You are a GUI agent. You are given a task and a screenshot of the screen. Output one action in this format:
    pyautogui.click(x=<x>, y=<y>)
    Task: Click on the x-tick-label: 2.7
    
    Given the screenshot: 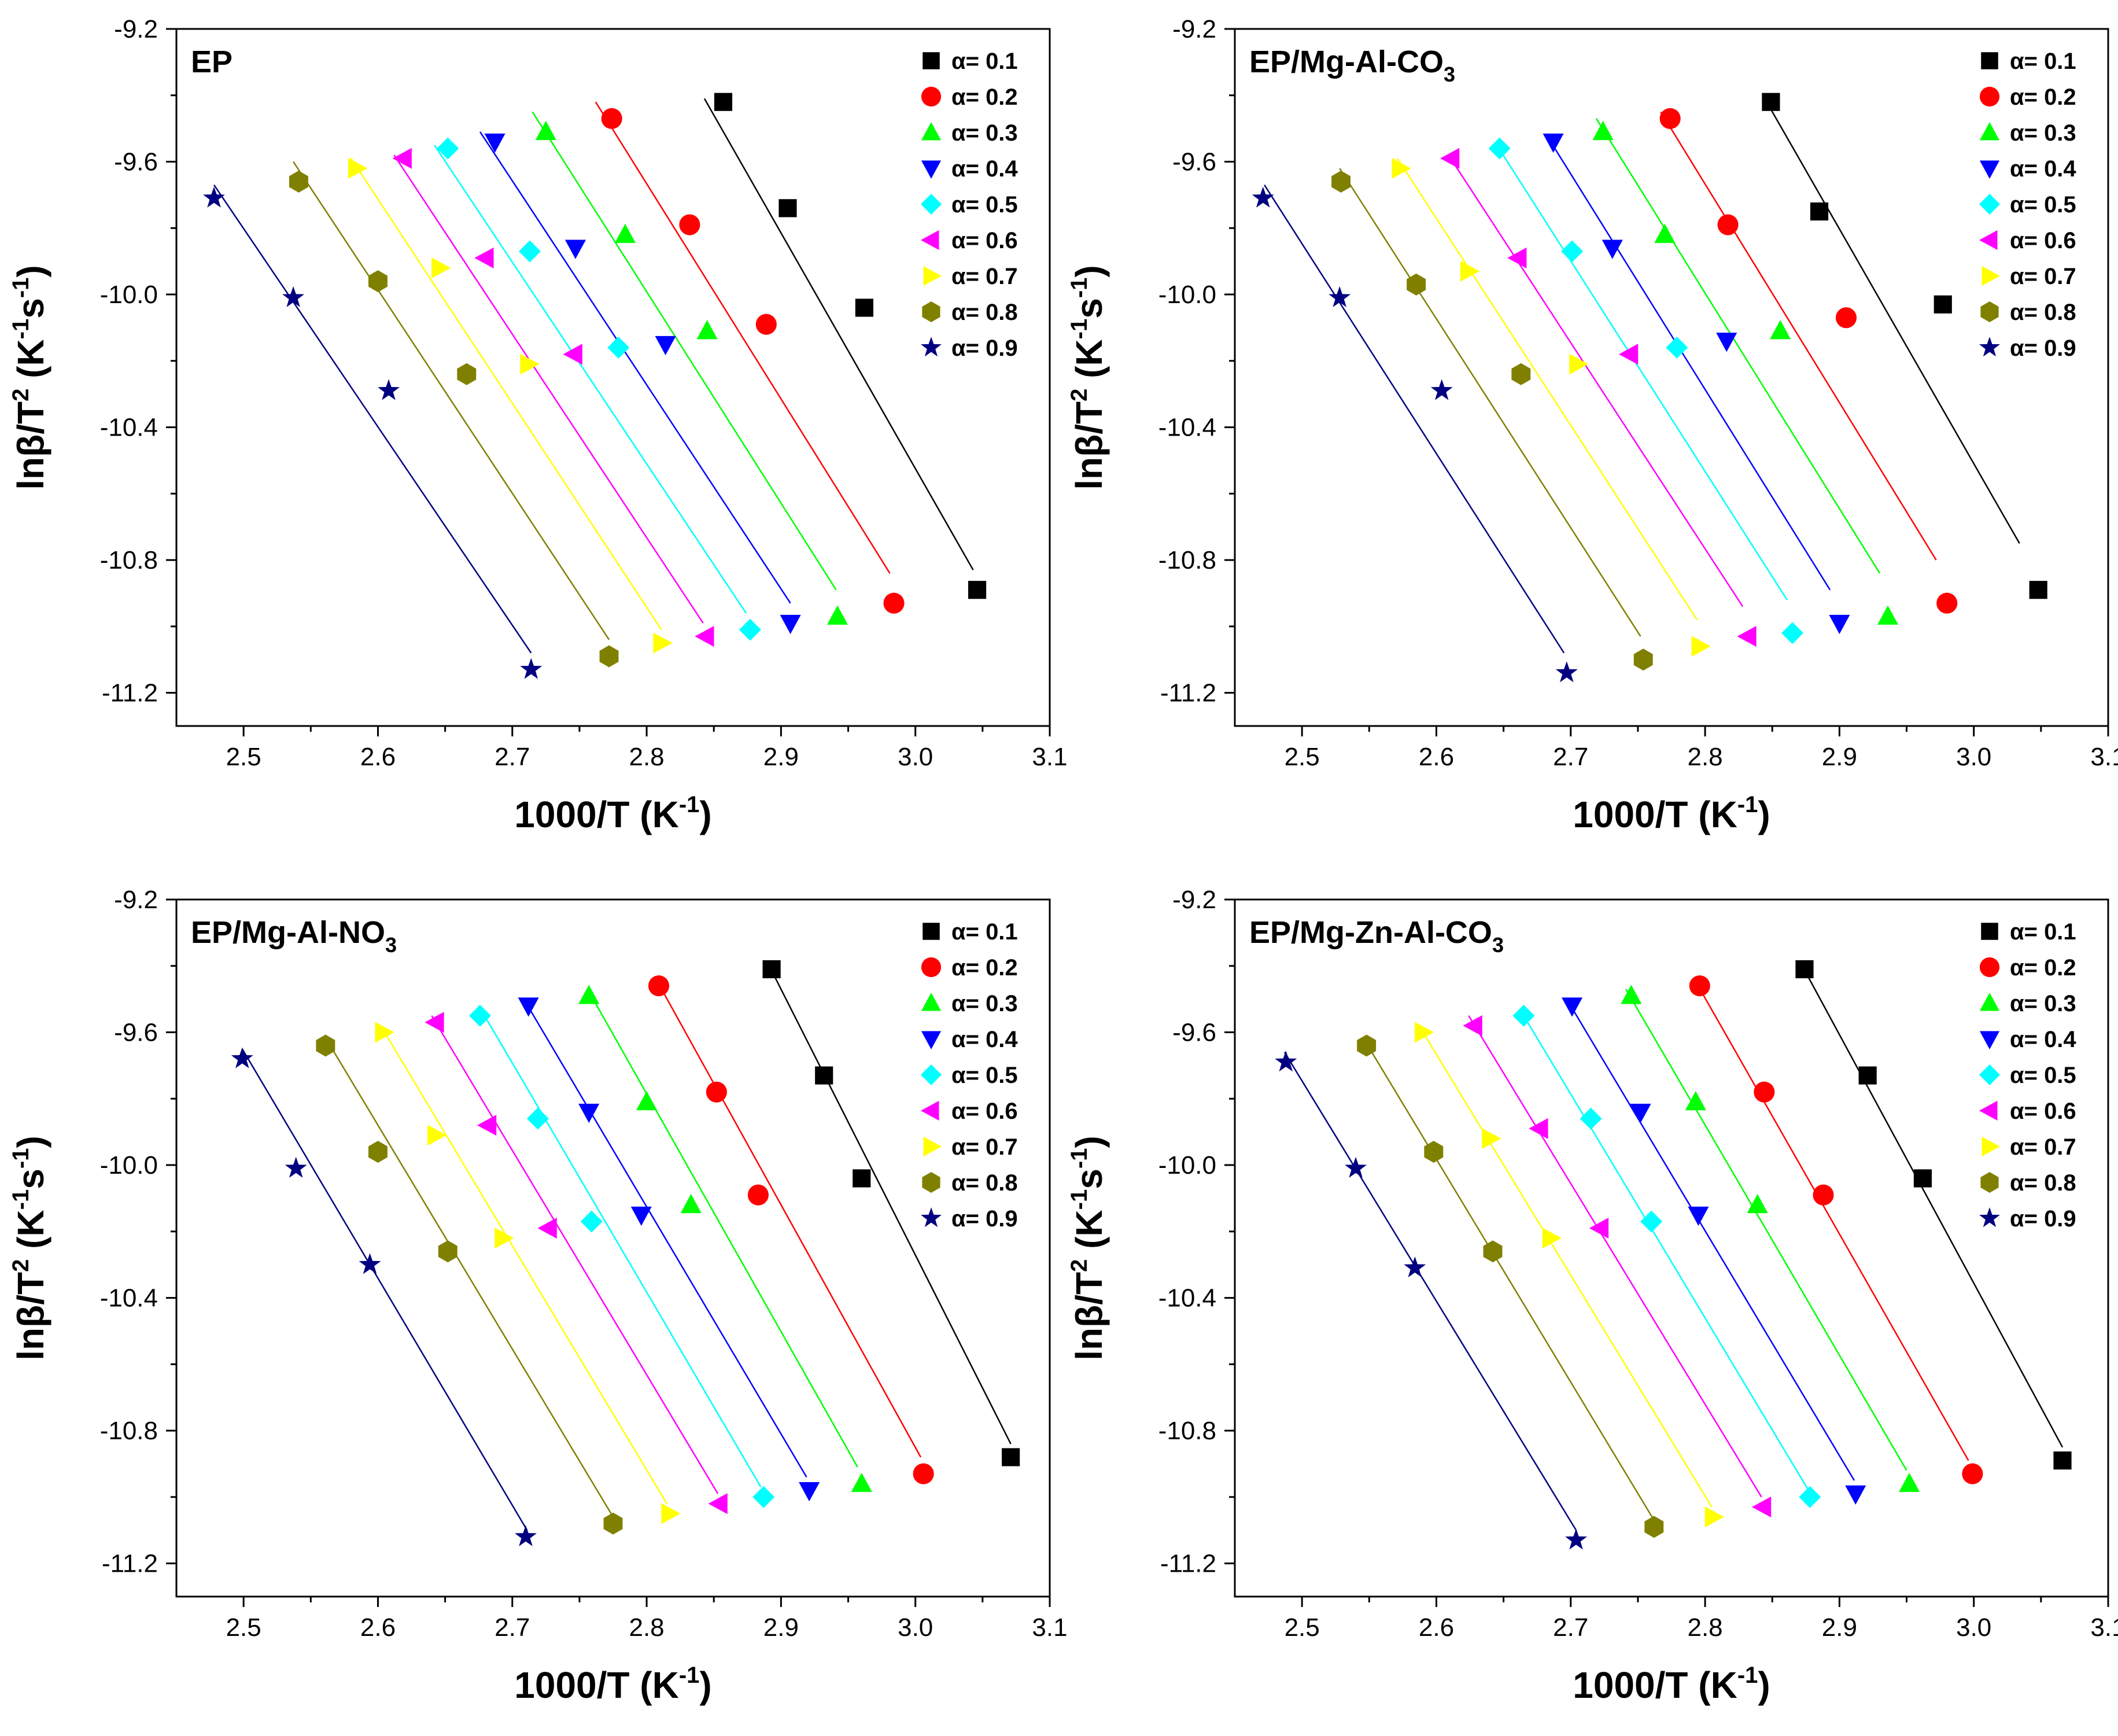 What is the action you would take?
    pyautogui.click(x=1570, y=757)
    